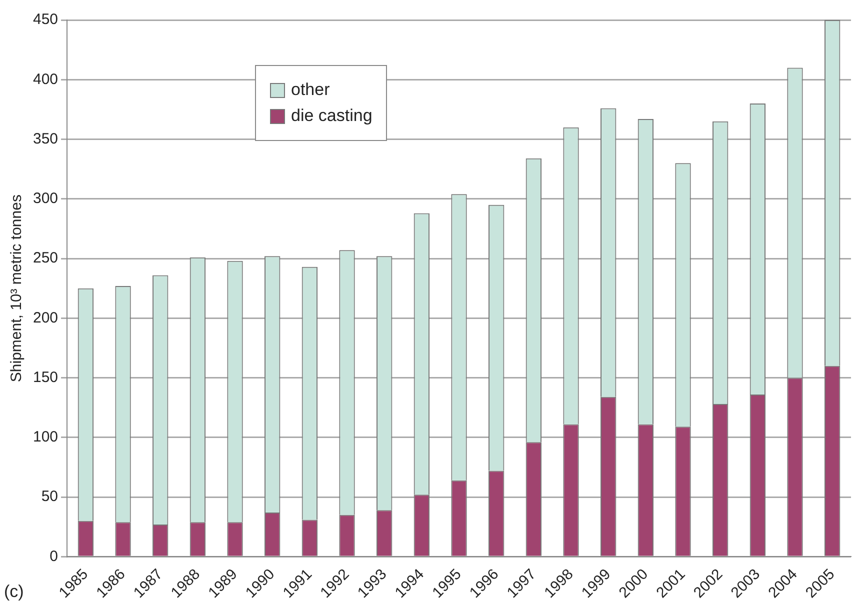  I want to click on legend-label: die casting, so click(331, 116).